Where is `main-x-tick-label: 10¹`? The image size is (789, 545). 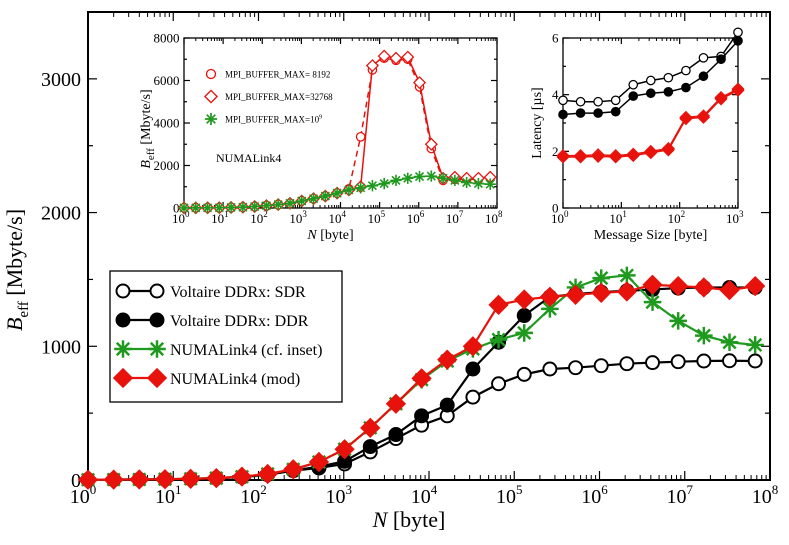 main-x-tick-label: 10¹ is located at coordinates (168, 495).